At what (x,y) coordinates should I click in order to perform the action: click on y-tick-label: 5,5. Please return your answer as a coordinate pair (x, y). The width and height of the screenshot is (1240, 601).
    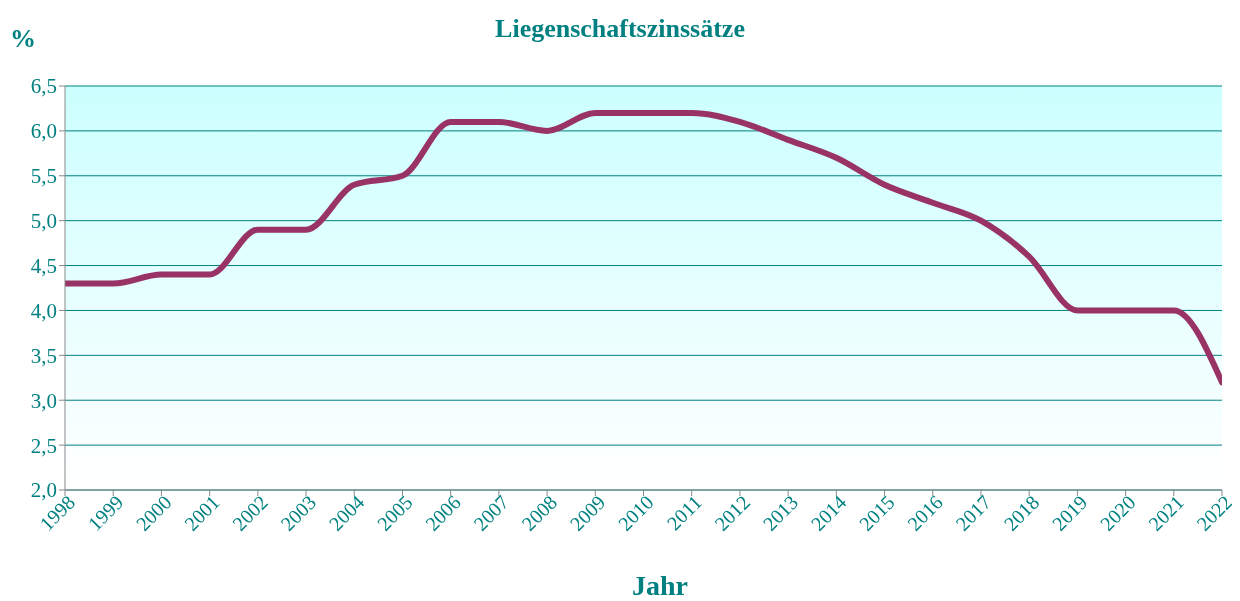
    Looking at the image, I should click on (43, 176).